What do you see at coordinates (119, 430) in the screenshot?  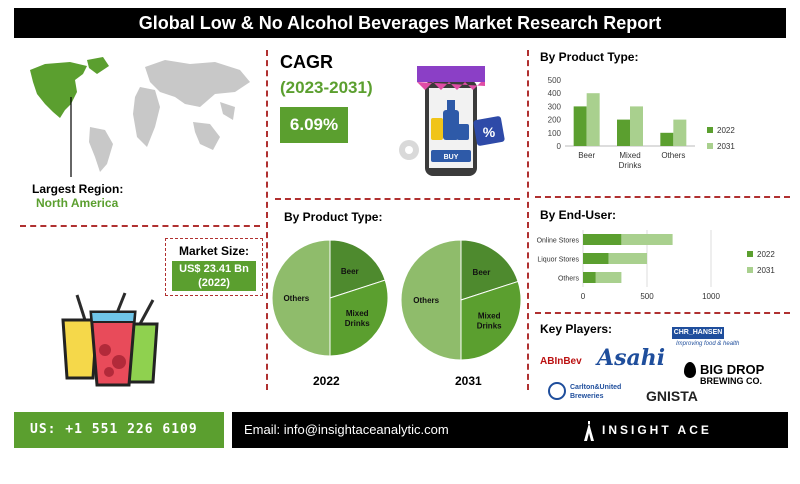 I see `footer-phone: US: +1 551 226 6109` at bounding box center [119, 430].